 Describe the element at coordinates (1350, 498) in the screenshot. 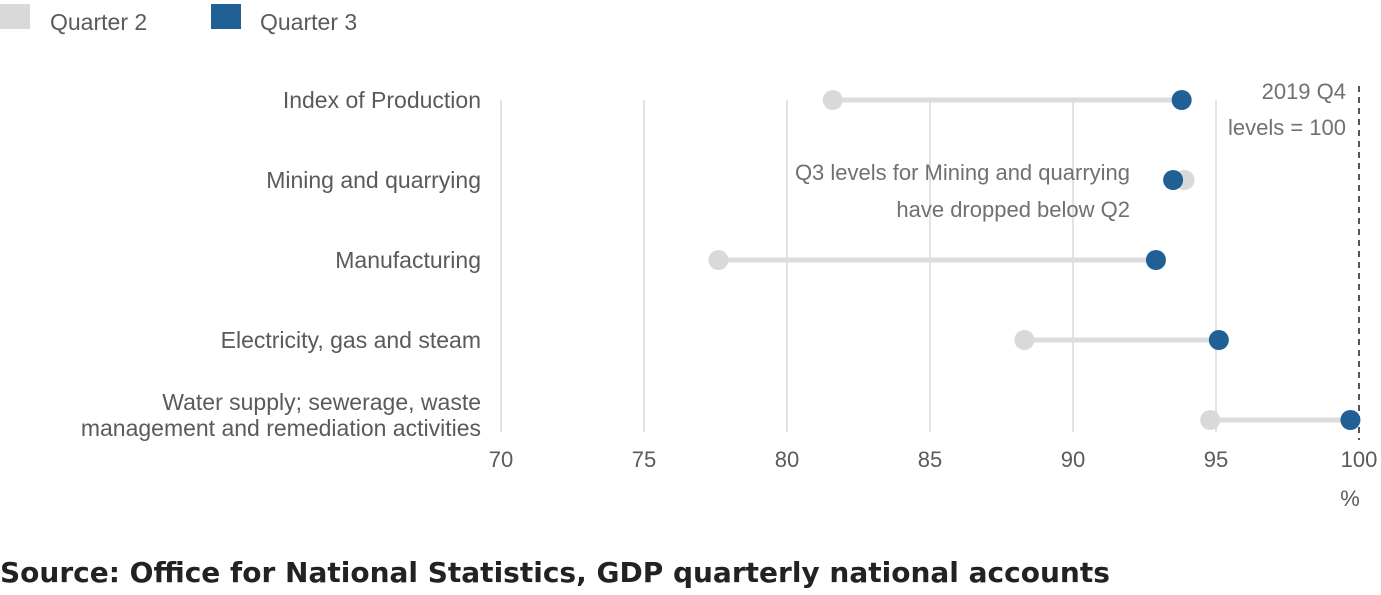

I see `x-axis-unit-label: %` at that location.